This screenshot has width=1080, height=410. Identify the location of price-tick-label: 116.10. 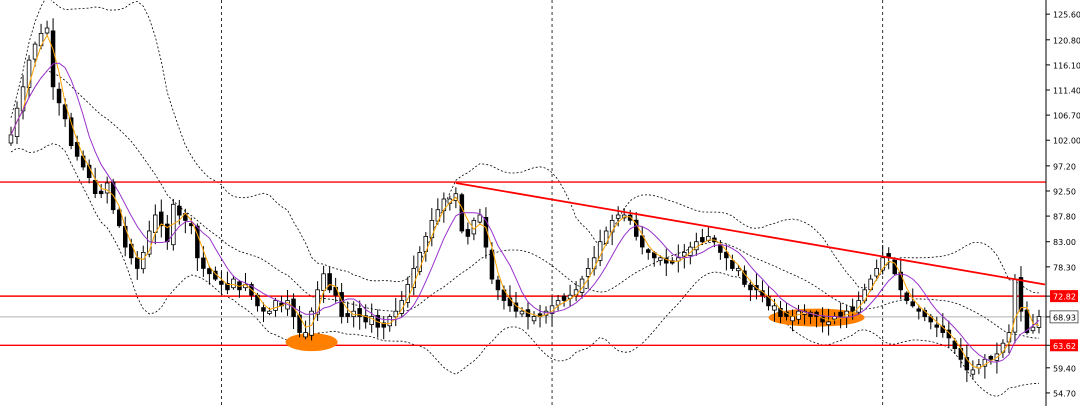
(1066, 65).